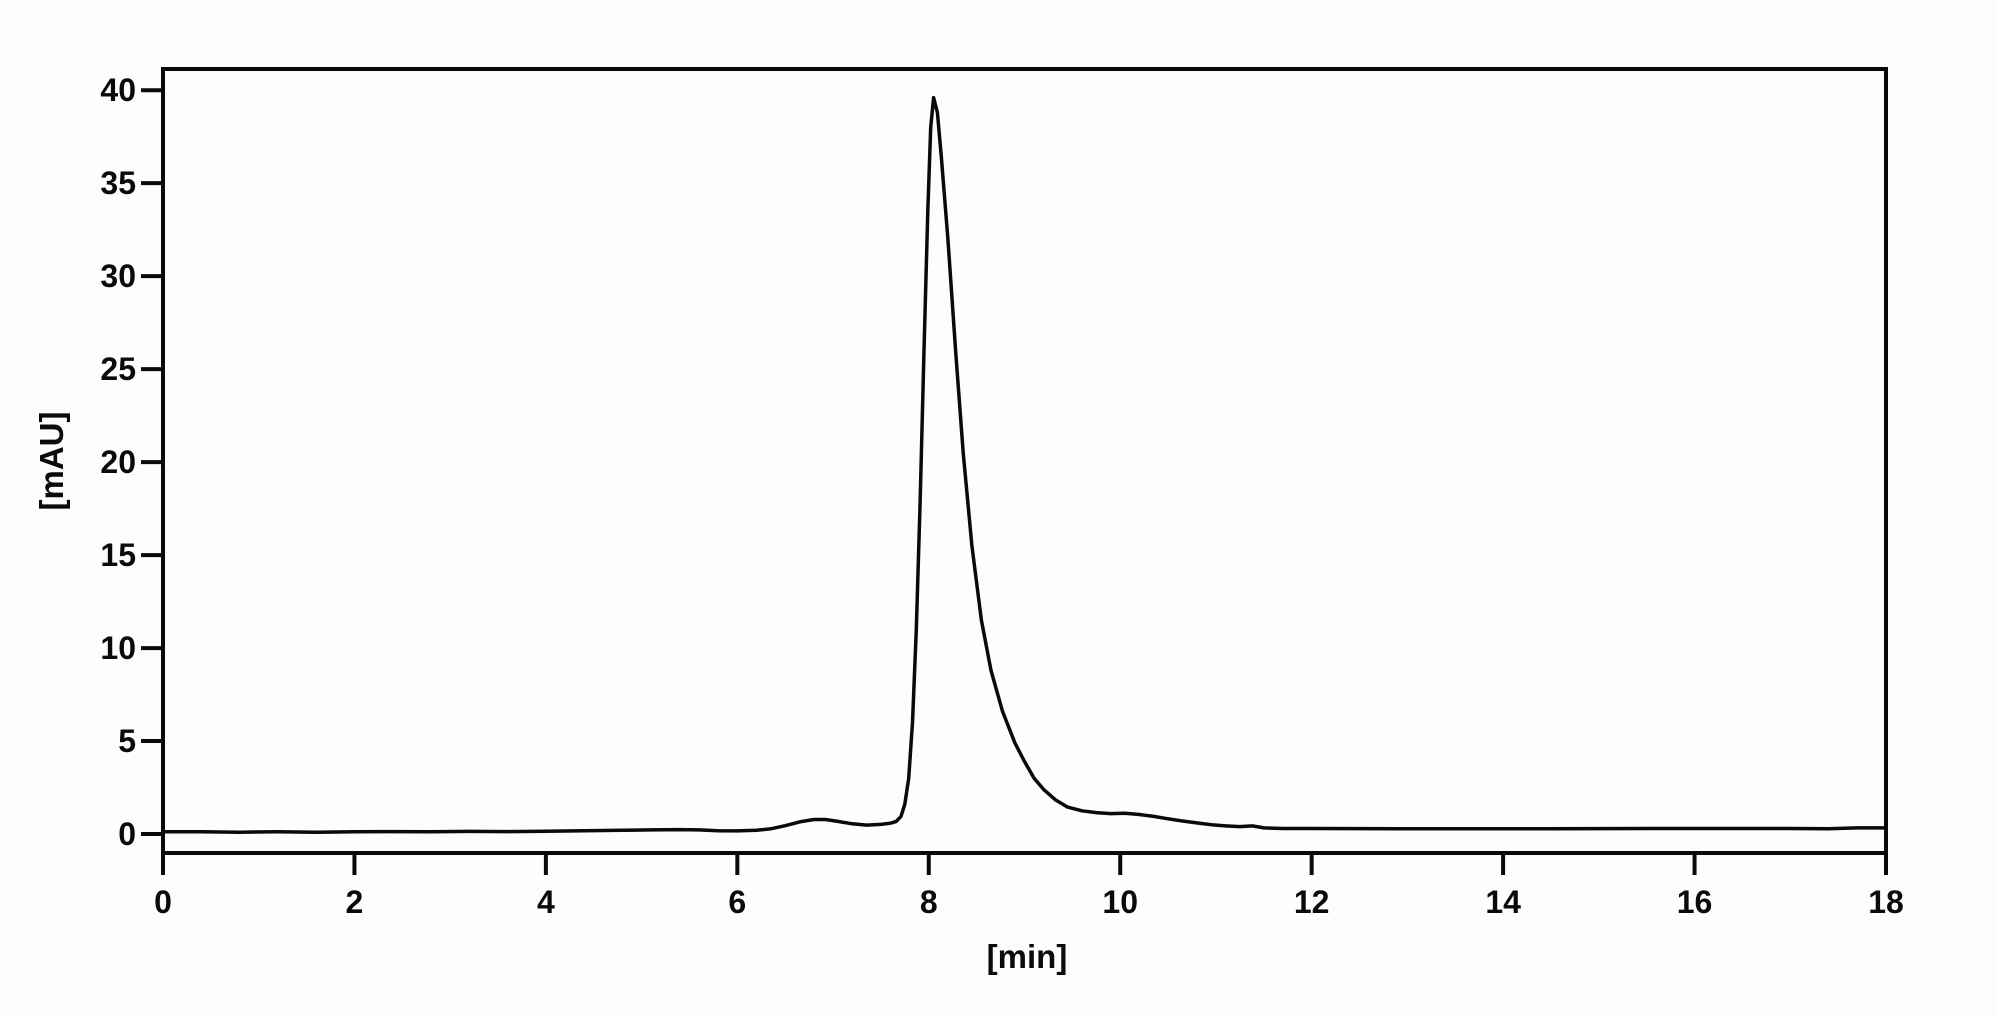 Image resolution: width=1996 pixels, height=1019 pixels. I want to click on y-tick-label: 30, so click(118, 276).